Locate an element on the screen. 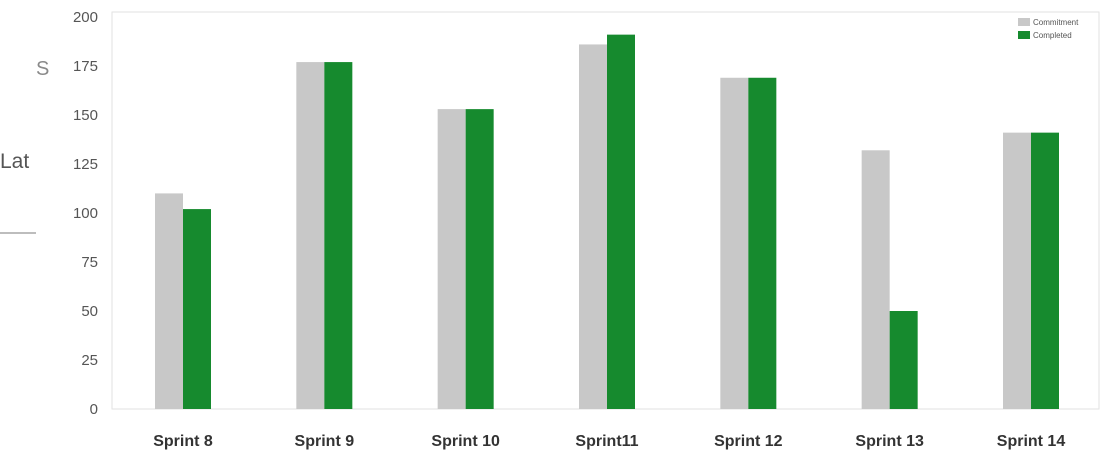 This screenshot has width=1102, height=461. y-tick-label: 75 is located at coordinates (89, 262).